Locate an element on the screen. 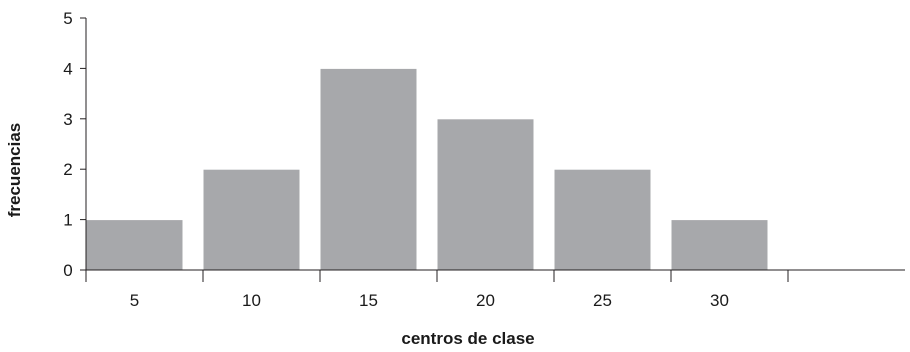 The height and width of the screenshot is (352, 910). x-ticks-group: 5 10 15 20 25 30 is located at coordinates (437, 290).